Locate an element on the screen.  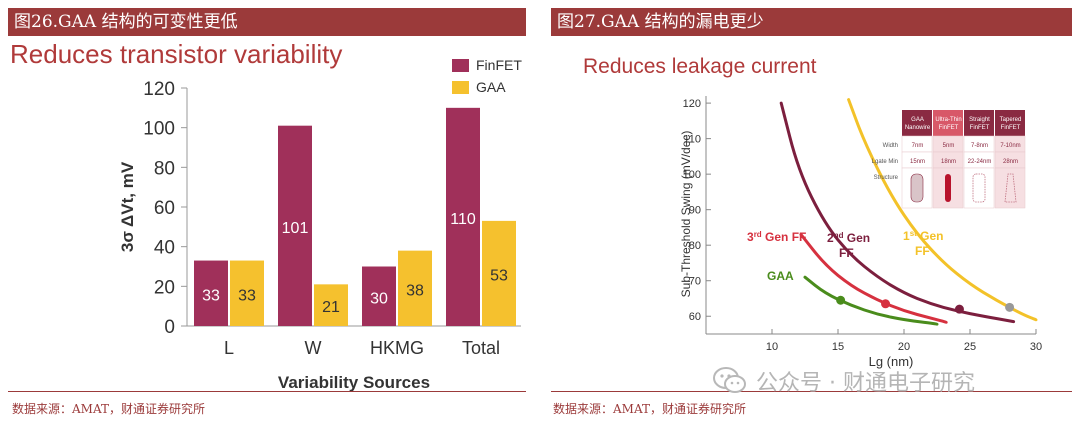
ultra-thin-fin-structure-icon is located at coordinates (948, 188).